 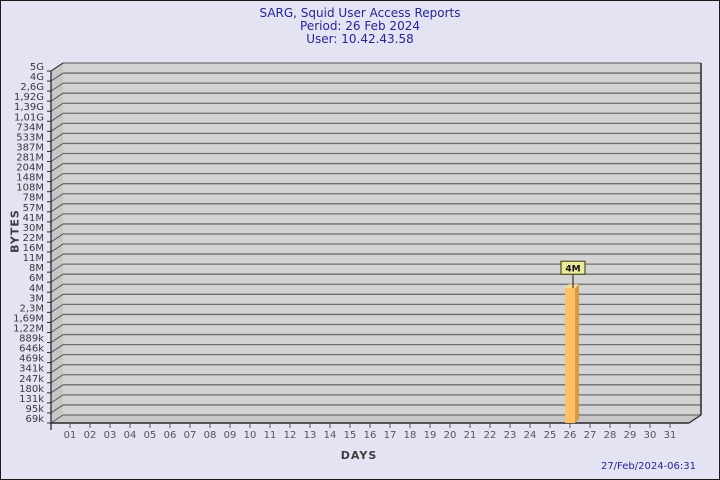 What do you see at coordinates (570, 355) in the screenshot?
I see `bar-front-face` at bounding box center [570, 355].